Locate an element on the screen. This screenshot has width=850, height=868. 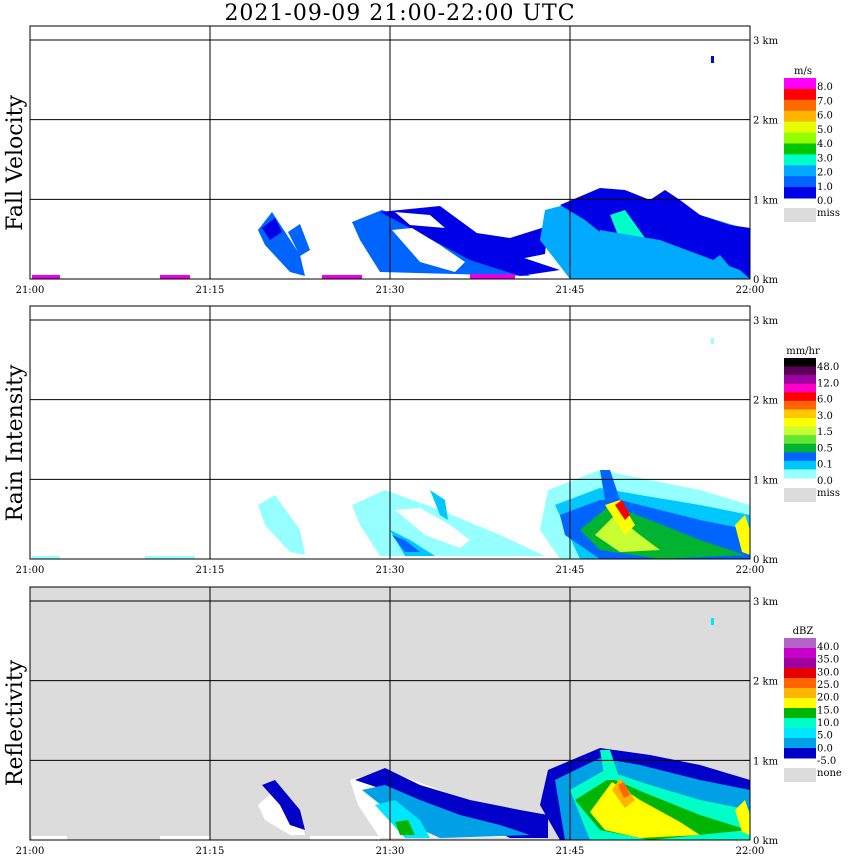
legend-label: 1.0 is located at coordinates (825, 187).